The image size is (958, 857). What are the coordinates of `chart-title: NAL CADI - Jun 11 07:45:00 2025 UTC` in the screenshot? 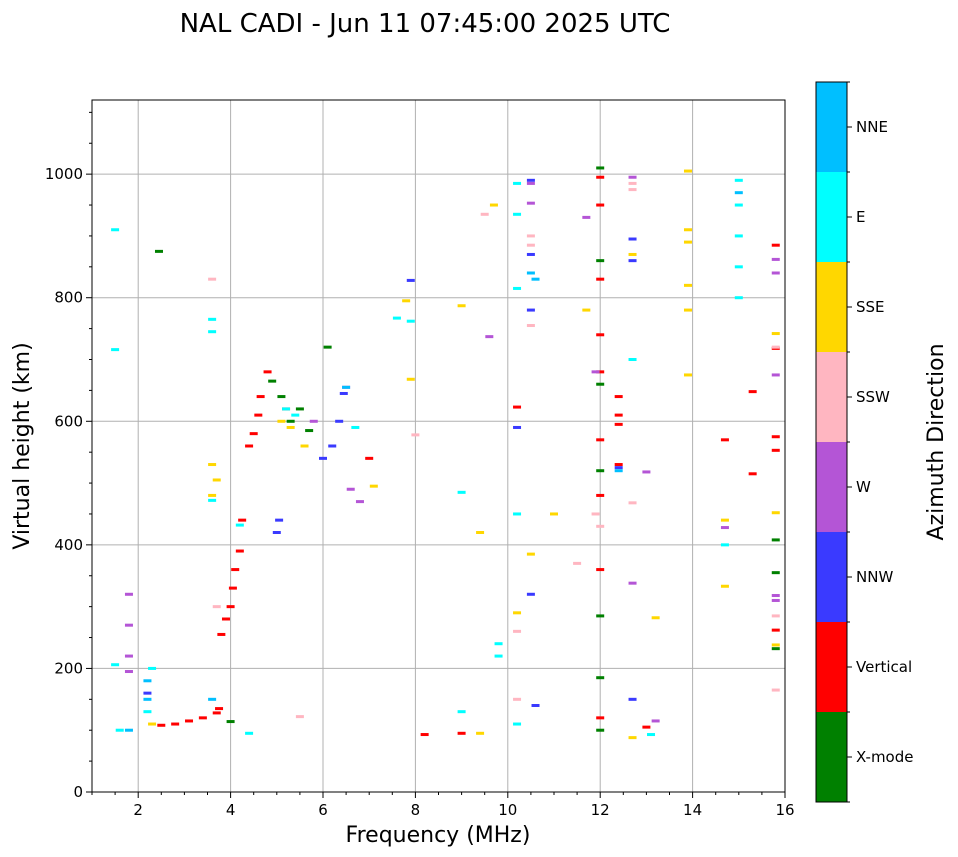 It's located at (425, 24).